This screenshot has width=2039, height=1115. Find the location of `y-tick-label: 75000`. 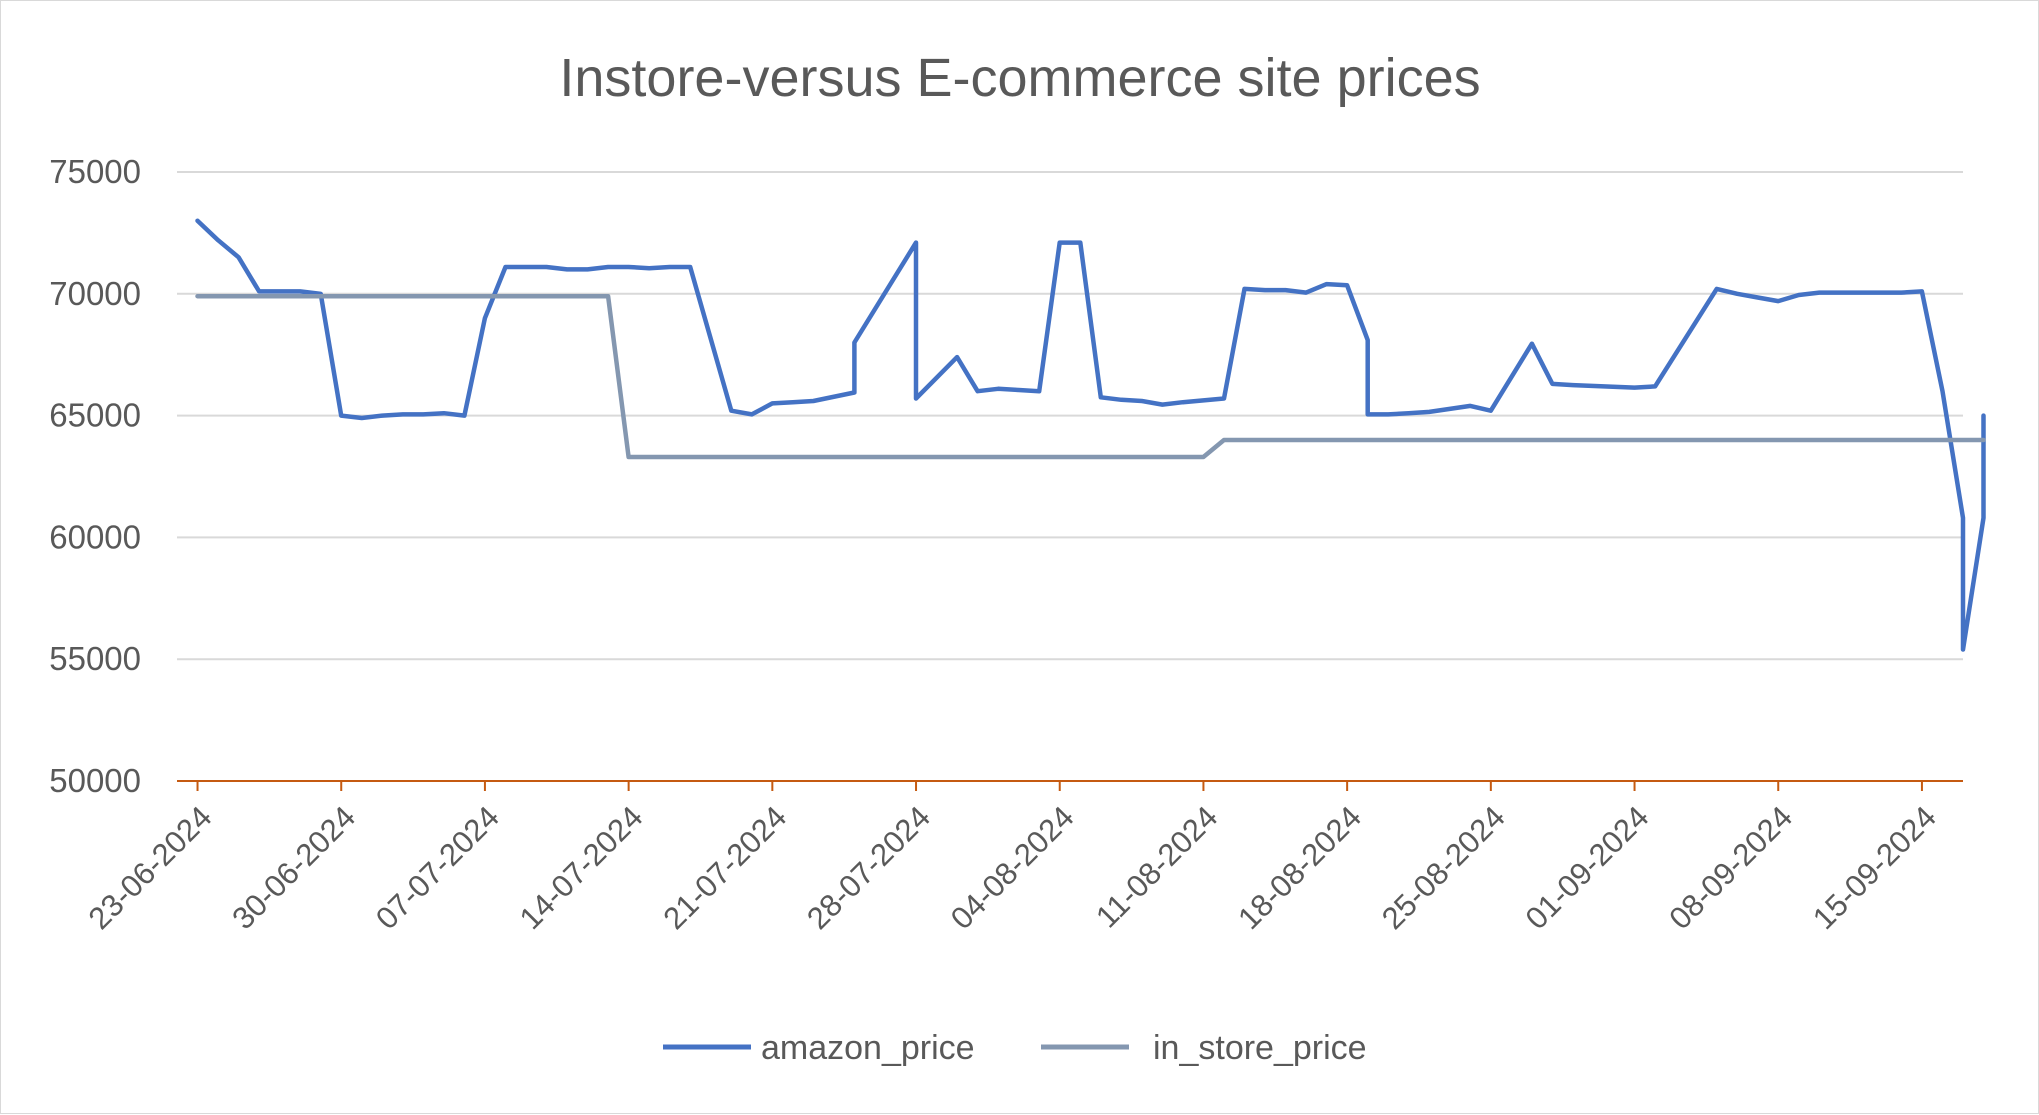

y-tick-label: 75000 is located at coordinates (95, 171).